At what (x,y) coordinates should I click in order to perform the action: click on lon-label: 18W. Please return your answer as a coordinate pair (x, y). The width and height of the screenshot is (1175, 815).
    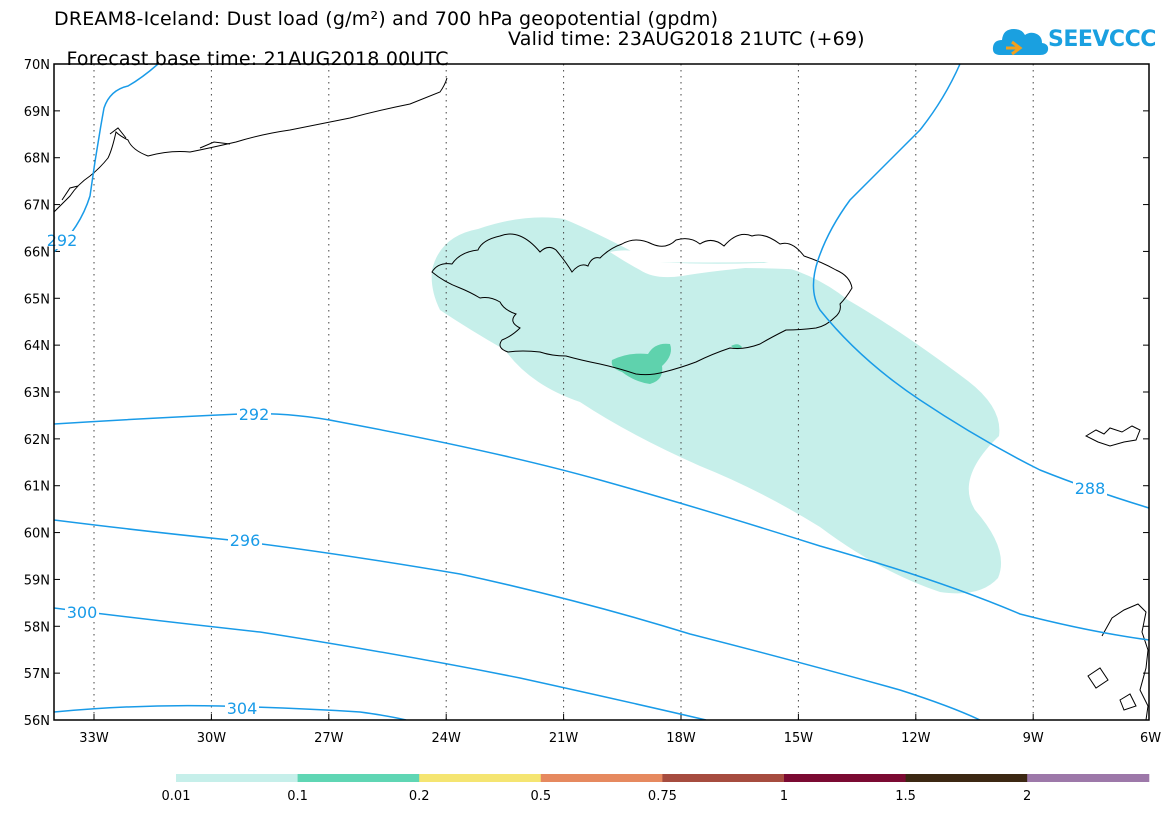
    Looking at the image, I should click on (681, 738).